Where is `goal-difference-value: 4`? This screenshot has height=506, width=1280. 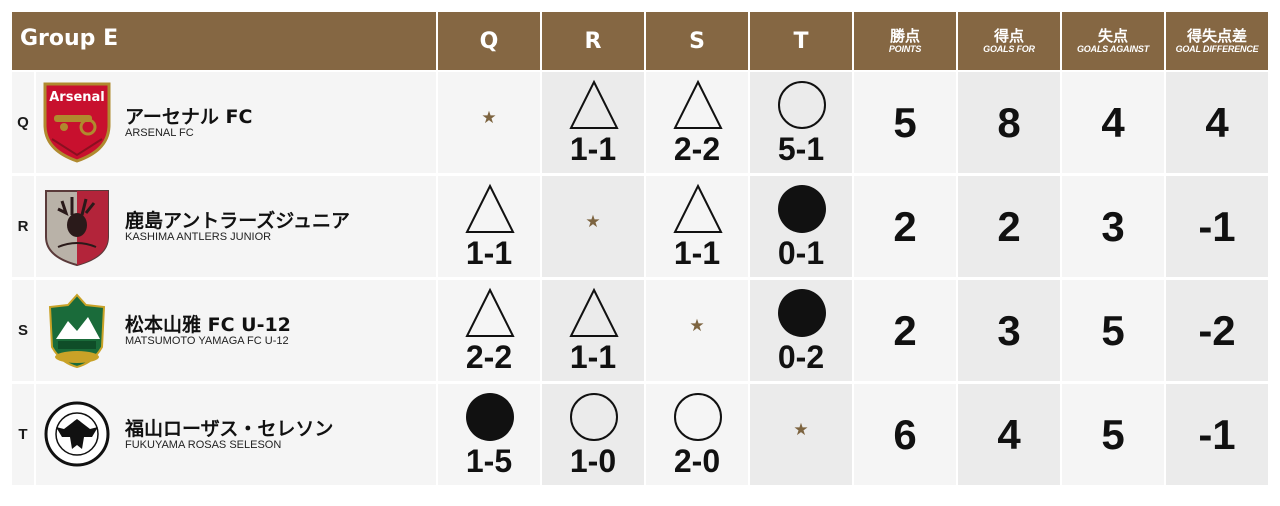 goal-difference-value: 4 is located at coordinates (1217, 122).